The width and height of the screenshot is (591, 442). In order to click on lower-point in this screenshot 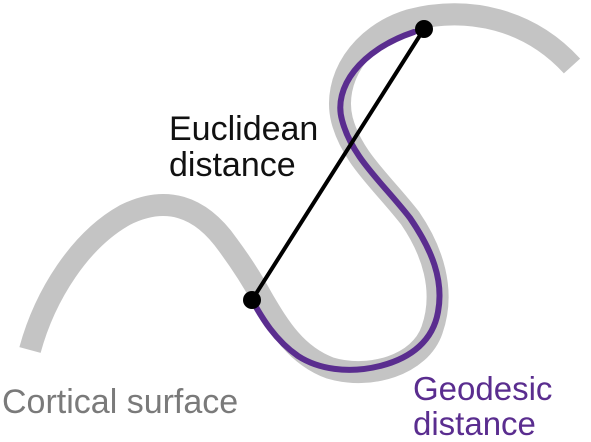, I will do `click(252, 300)`.